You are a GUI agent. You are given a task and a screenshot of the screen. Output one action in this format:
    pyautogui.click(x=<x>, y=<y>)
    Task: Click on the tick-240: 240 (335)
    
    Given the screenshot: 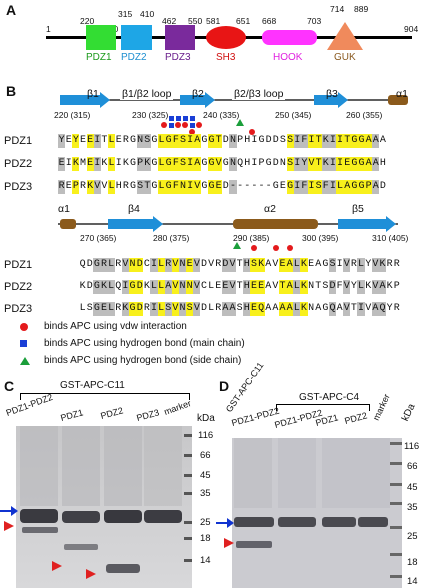 What is the action you would take?
    pyautogui.click(x=221, y=115)
    